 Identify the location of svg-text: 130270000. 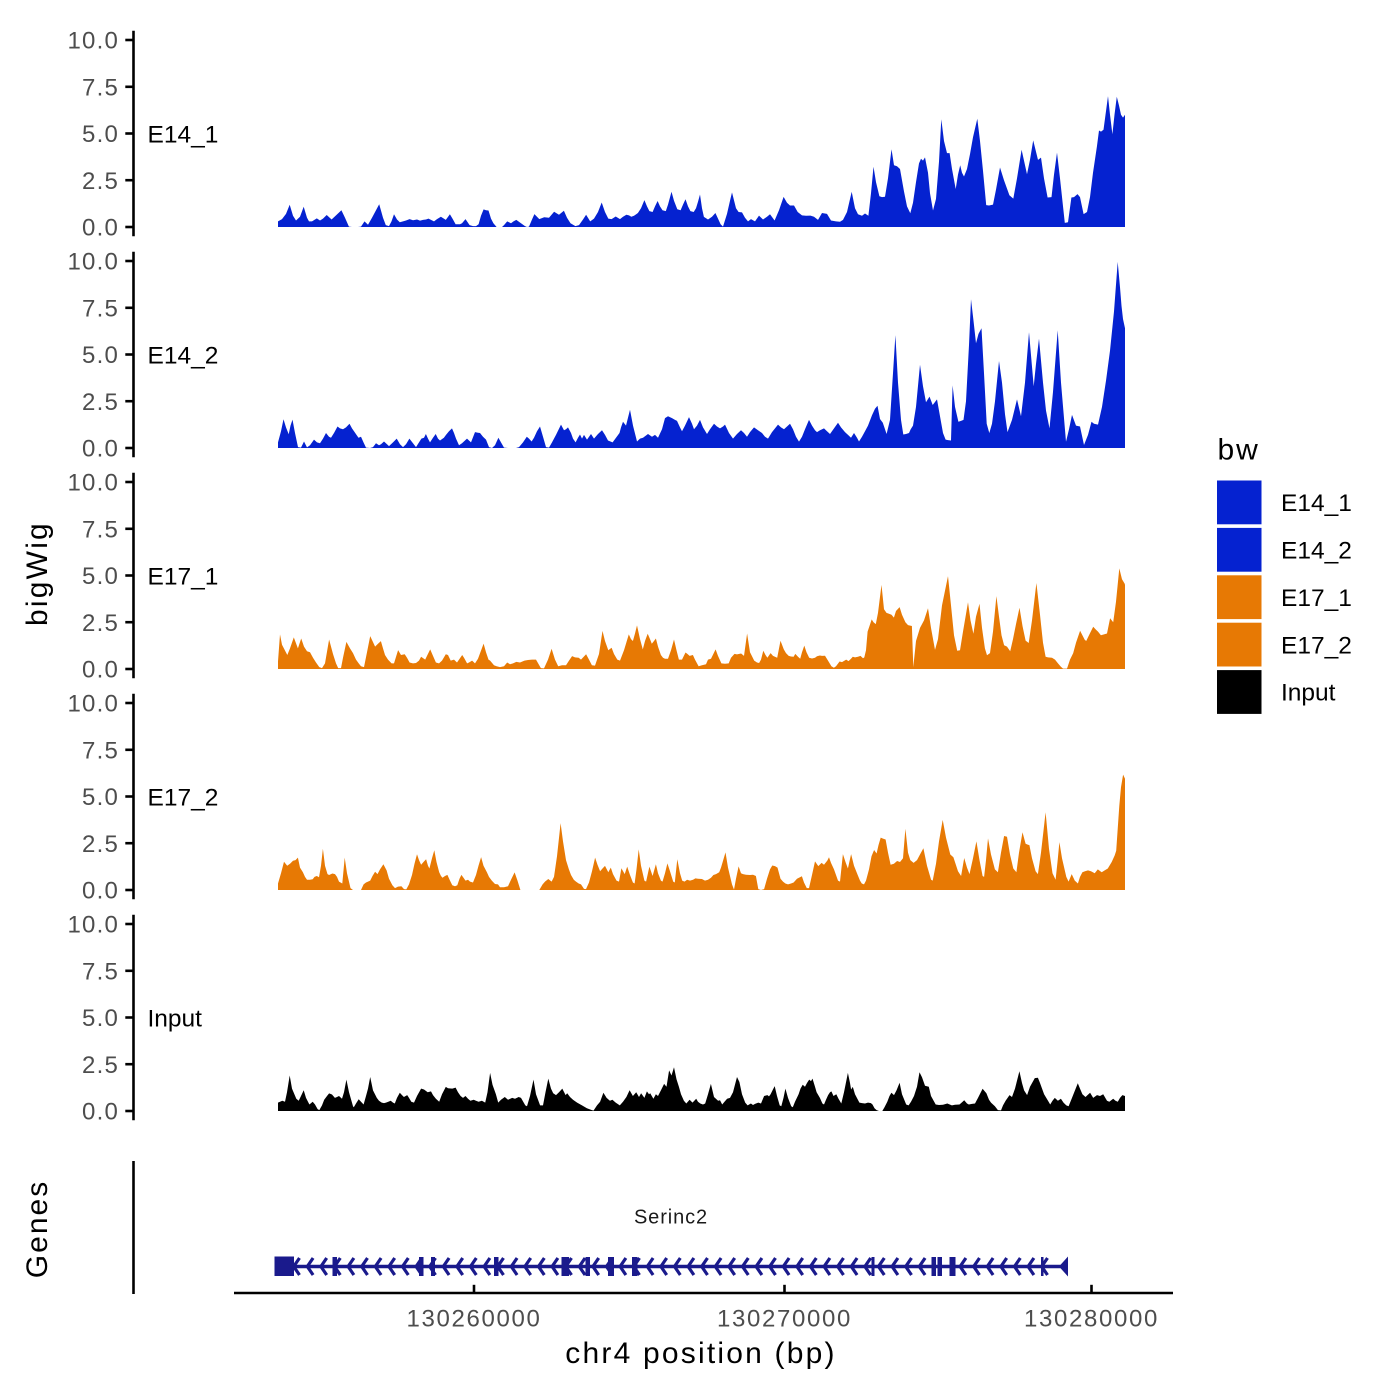
(784, 1319).